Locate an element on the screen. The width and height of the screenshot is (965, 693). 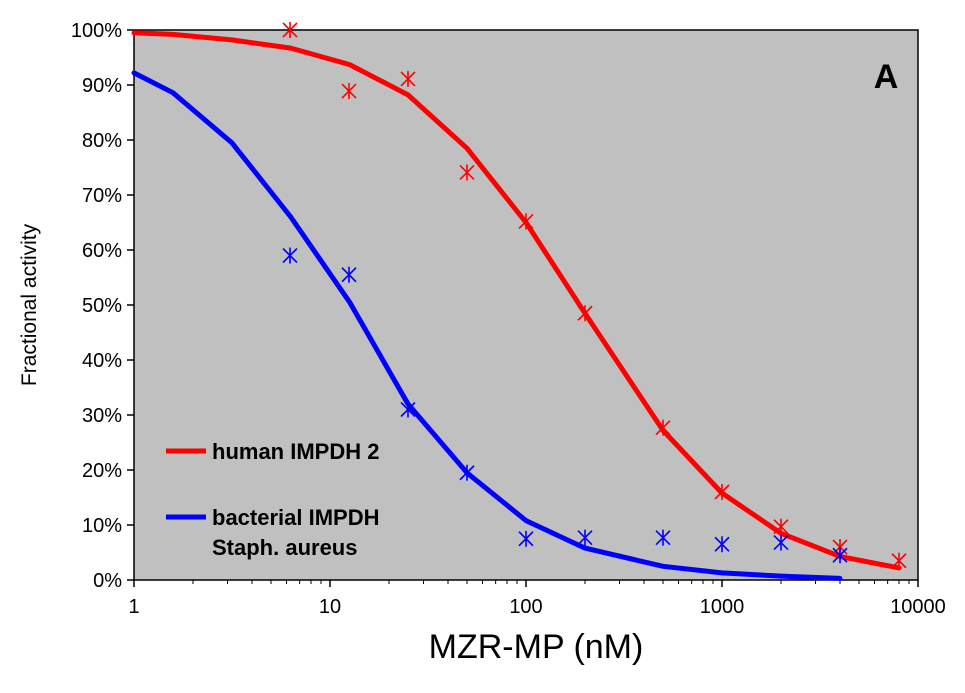
x-axis-ticks: 1 10 100 1000 10000 is located at coordinates (537, 599).